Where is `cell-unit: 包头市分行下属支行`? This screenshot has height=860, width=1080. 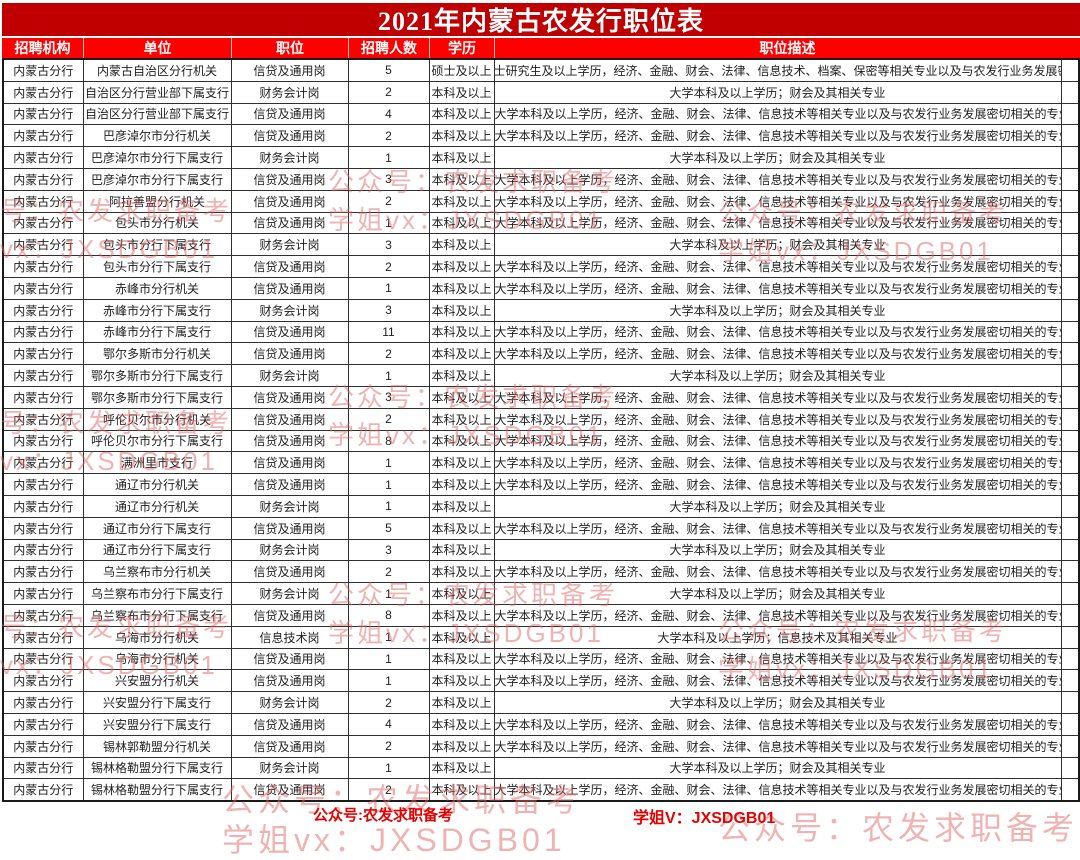 cell-unit: 包头市分行下属支行 is located at coordinates (157, 245).